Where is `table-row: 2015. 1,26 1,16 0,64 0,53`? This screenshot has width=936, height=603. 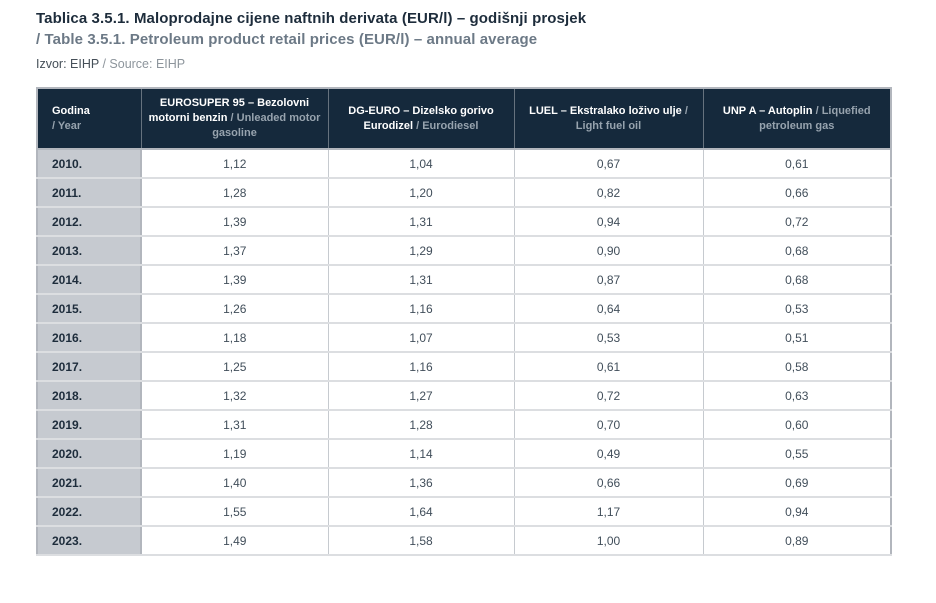
table-row: 2015. 1,26 1,16 0,64 0,53 is located at coordinates (464, 308).